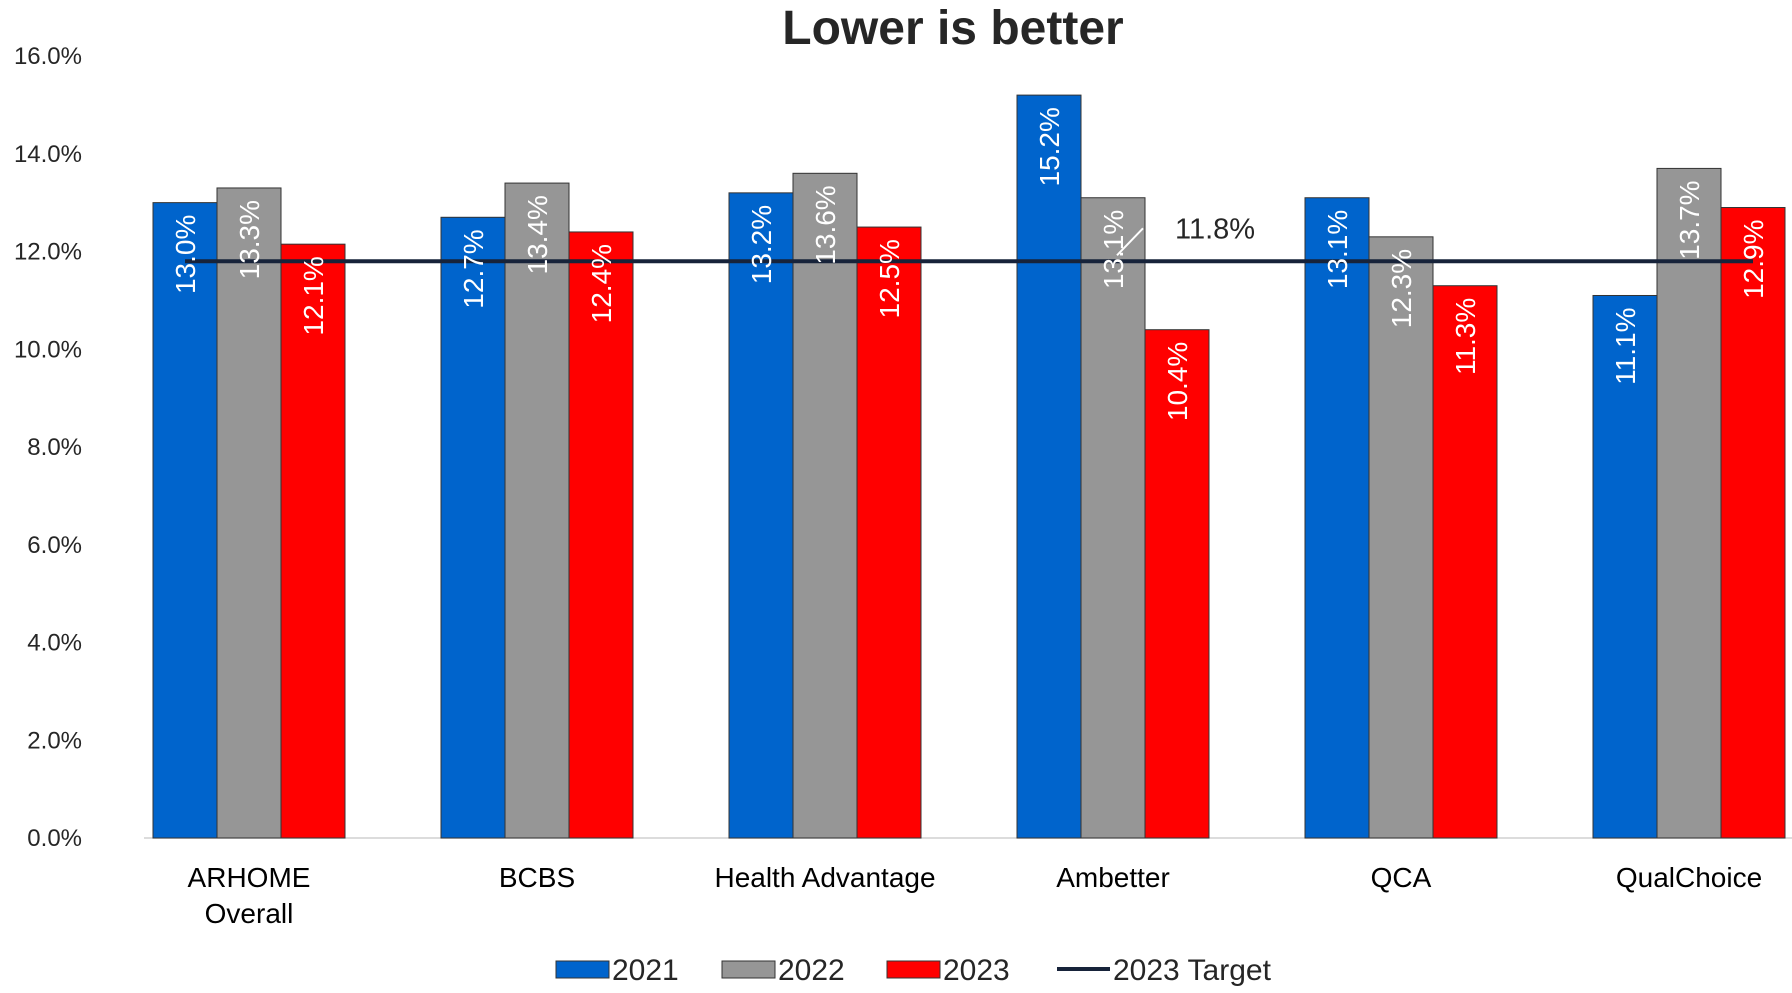  Describe the element at coordinates (249, 913) in the screenshot. I see `category-label-line: Overall` at that location.